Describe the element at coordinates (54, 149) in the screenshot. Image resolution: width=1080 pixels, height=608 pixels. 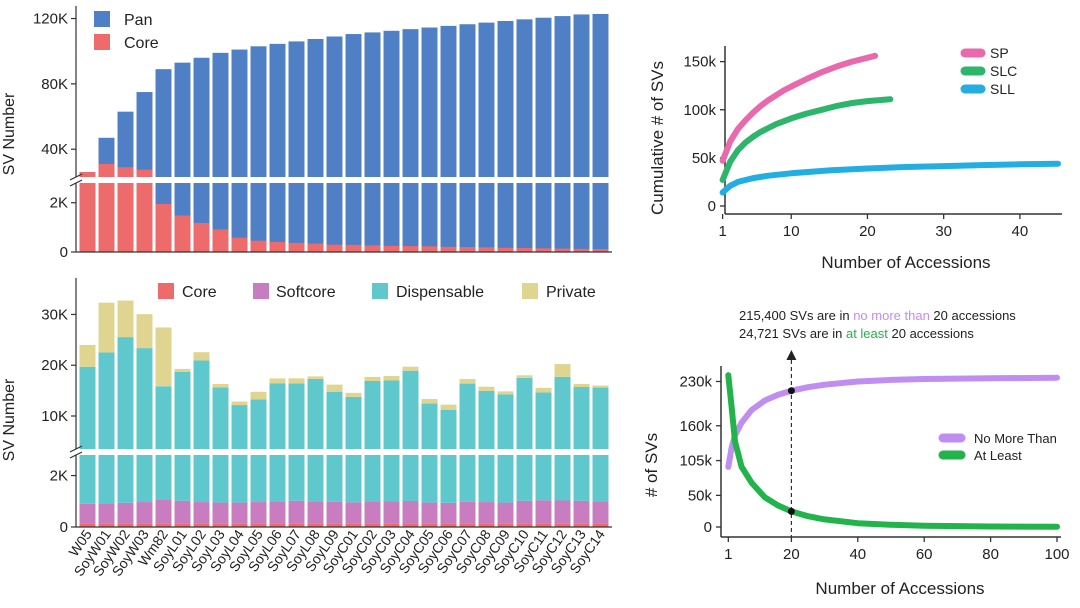
I see `y-tick-label-40k: 40K` at that location.